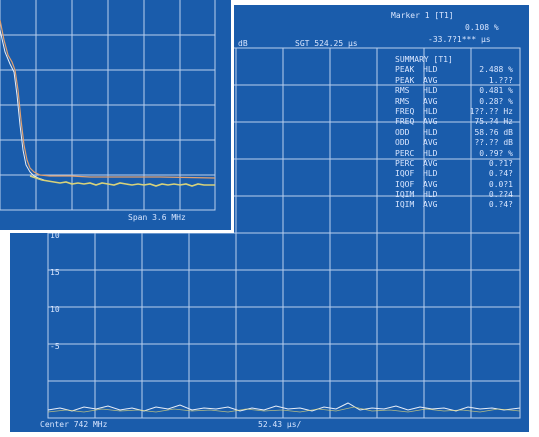 This screenshot has width=539, height=437. Describe the element at coordinates (454, 153) in the screenshot. I see `summary-row: PERC HLD 0.?9? %` at that location.